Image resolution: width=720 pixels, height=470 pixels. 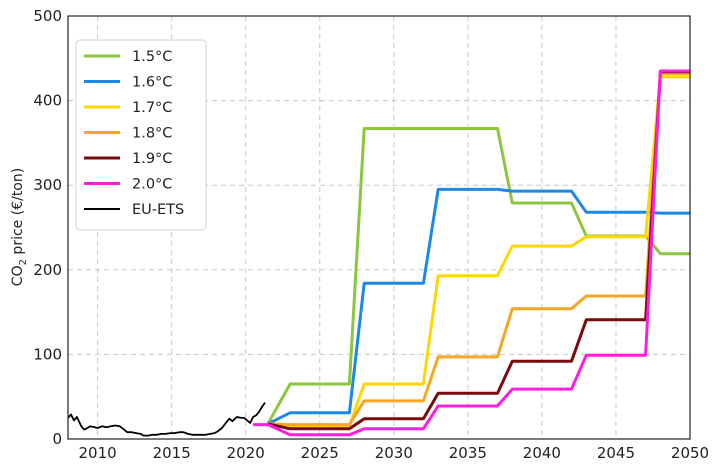 What do you see at coordinates (158, 210) in the screenshot?
I see `legend-entry-label: EU-ETS` at bounding box center [158, 210].